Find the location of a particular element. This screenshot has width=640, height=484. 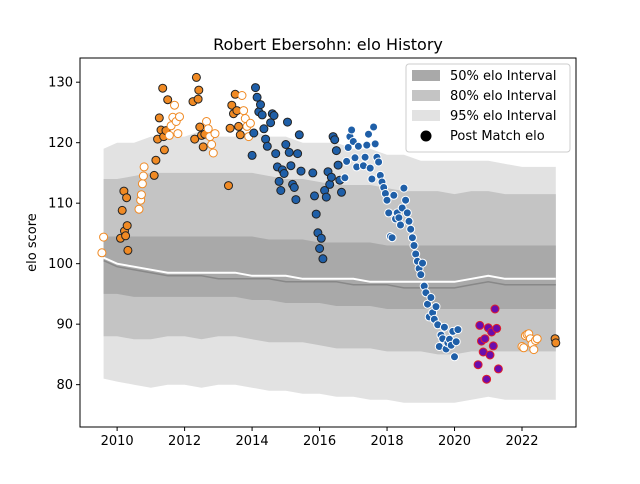

x-tick-label: 2010 is located at coordinates (117, 441).